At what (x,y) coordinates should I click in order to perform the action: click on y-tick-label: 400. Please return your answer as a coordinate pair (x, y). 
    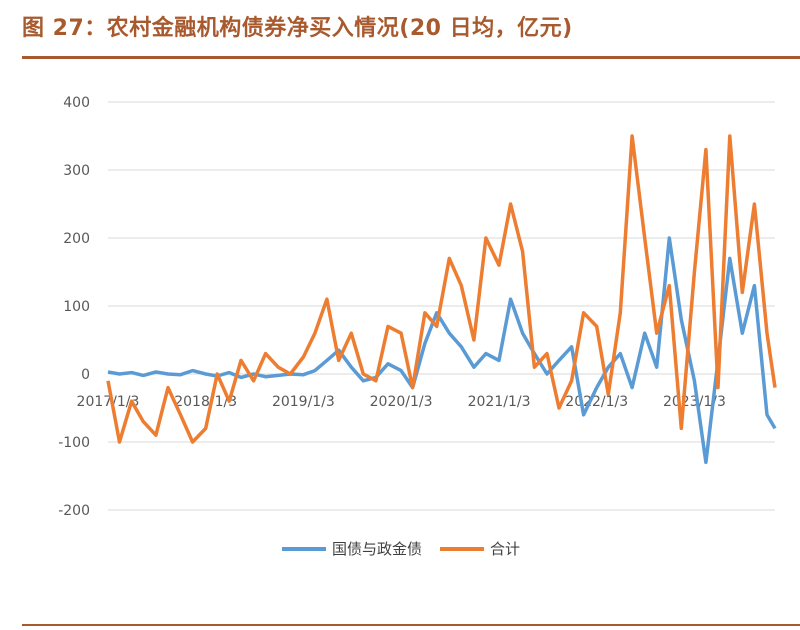
    Looking at the image, I should click on (76, 103).